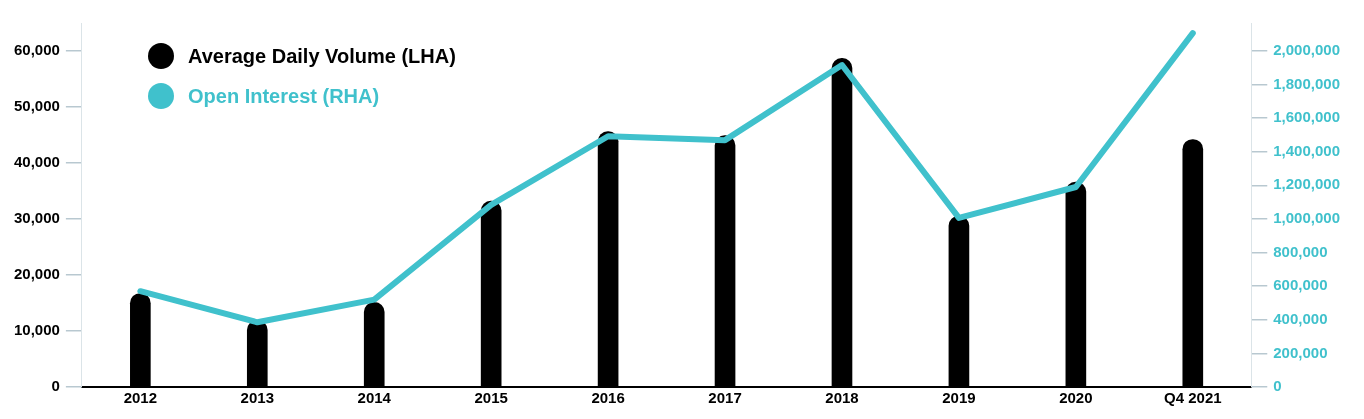 This screenshot has height=419, width=1364. I want to click on x-tick-label: 2017, so click(725, 398).